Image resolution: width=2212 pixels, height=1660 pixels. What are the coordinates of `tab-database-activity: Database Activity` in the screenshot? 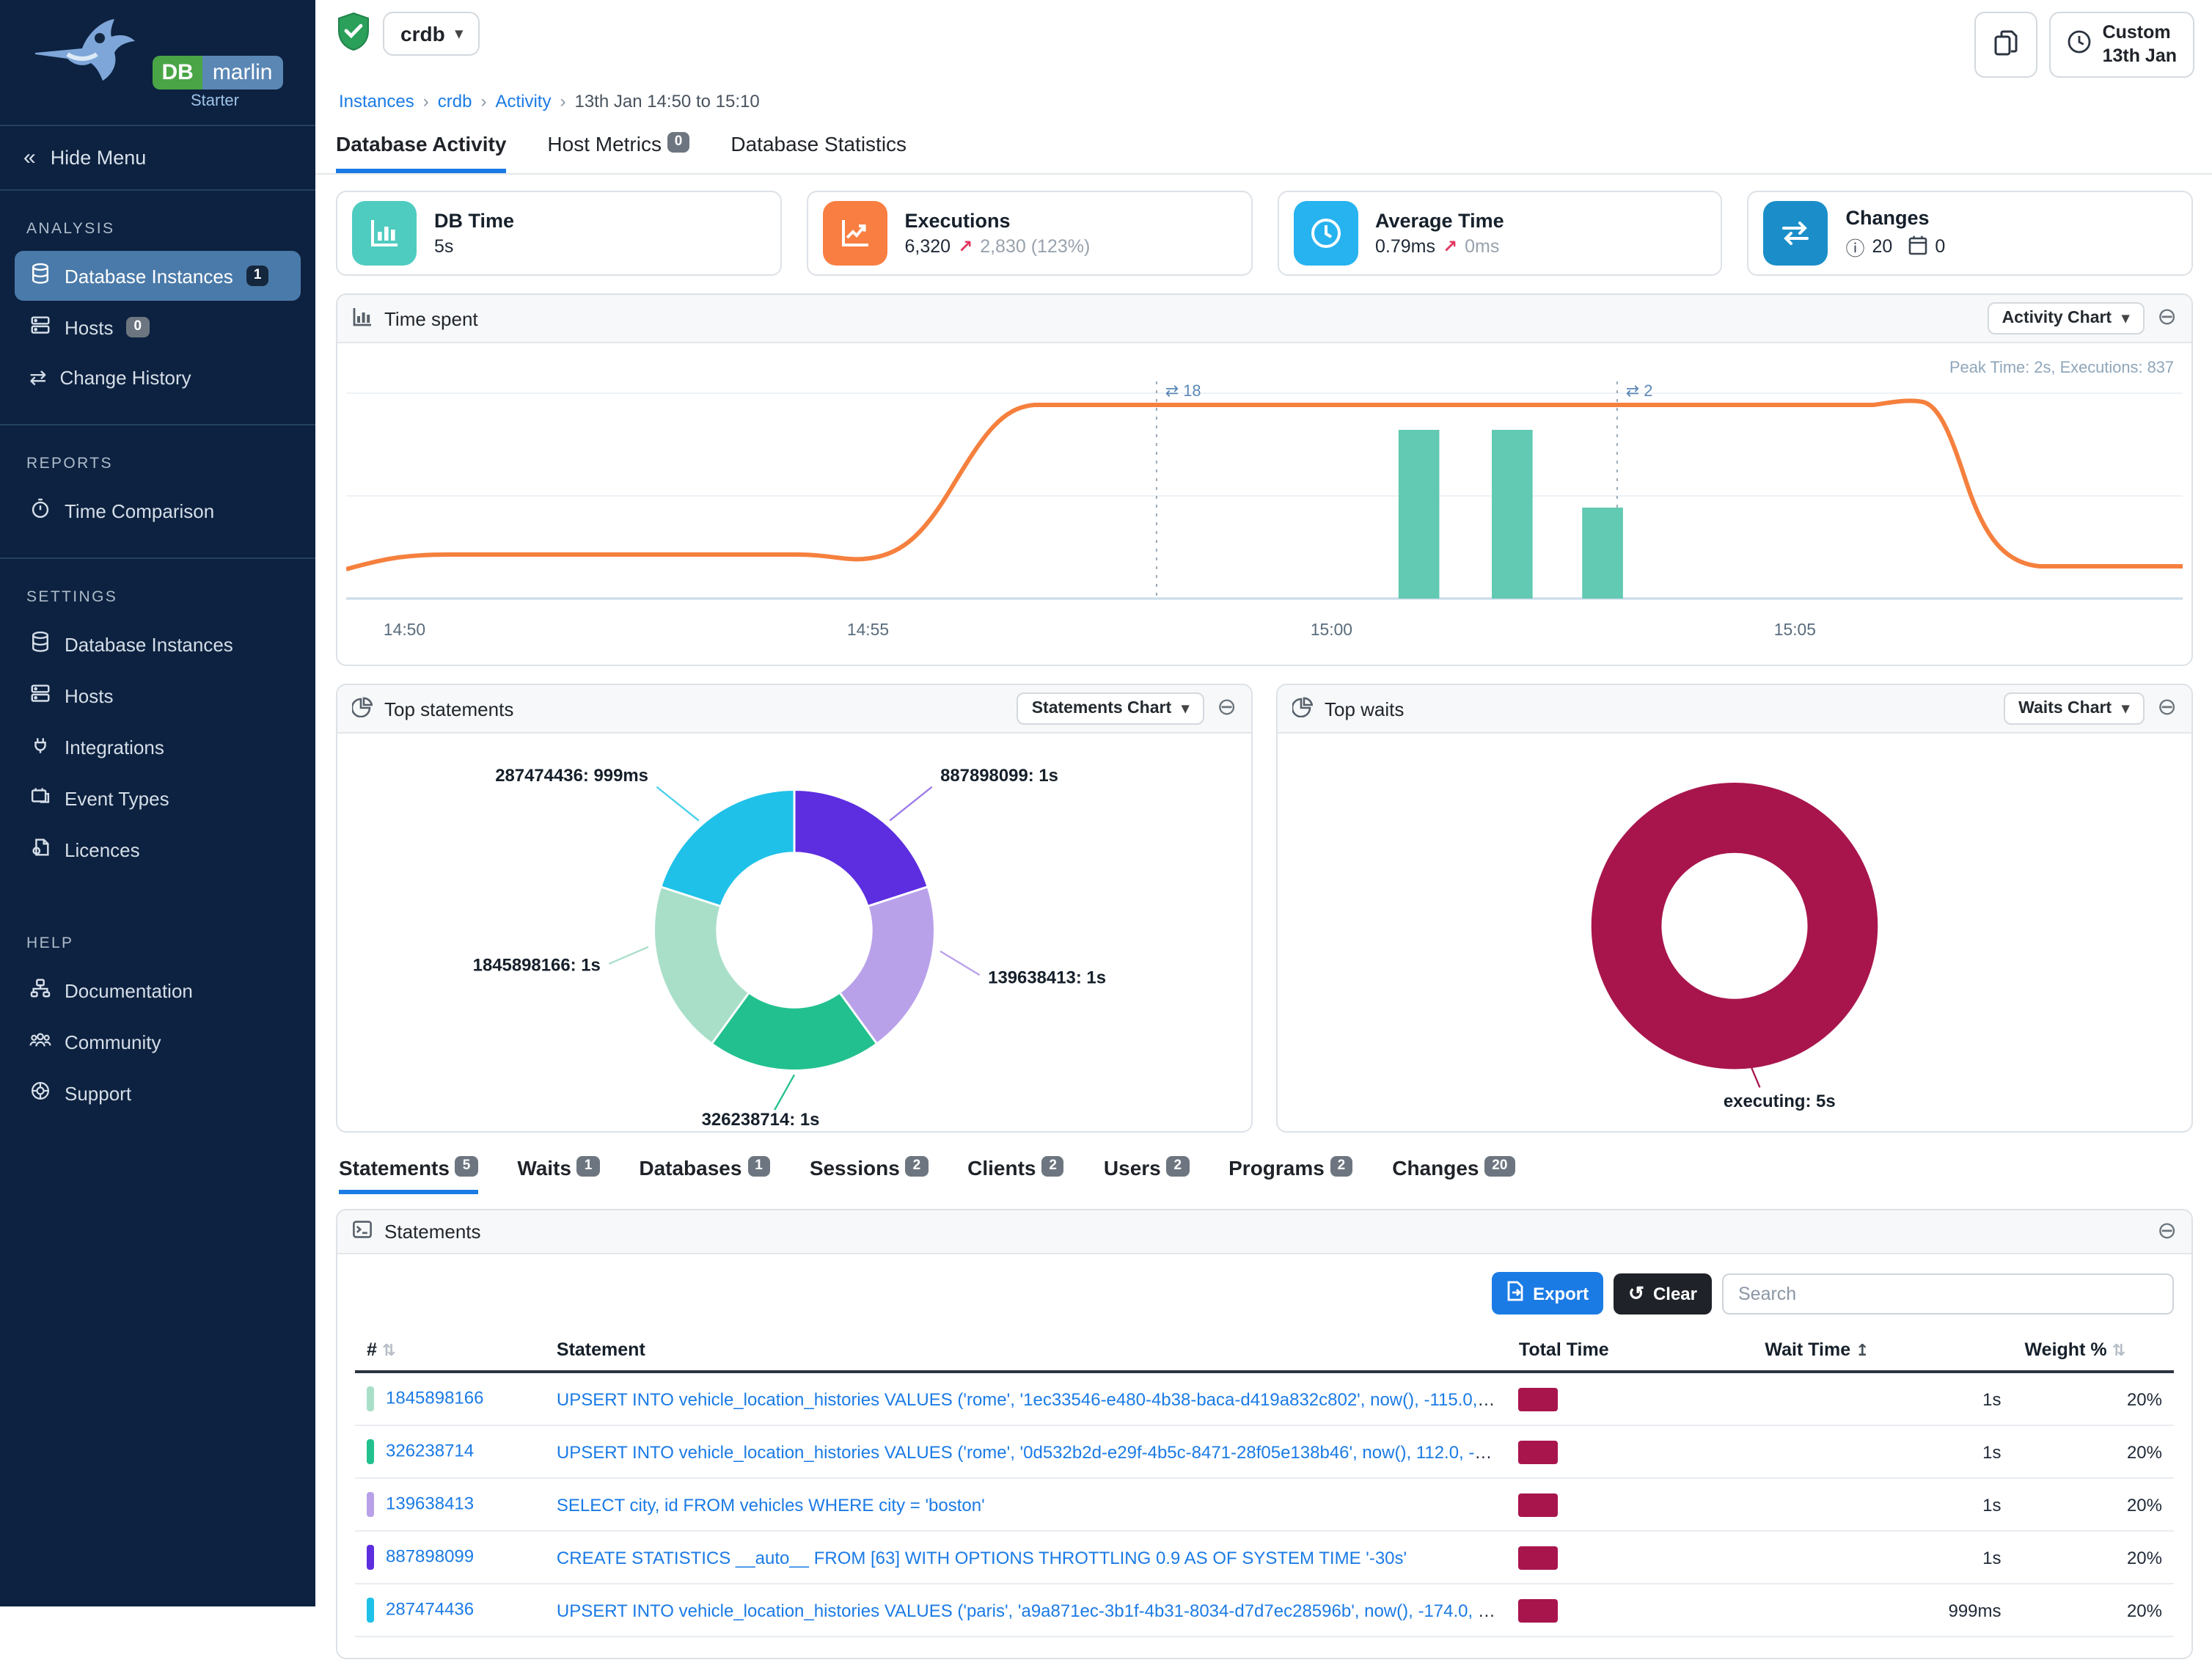 It's located at (422, 153).